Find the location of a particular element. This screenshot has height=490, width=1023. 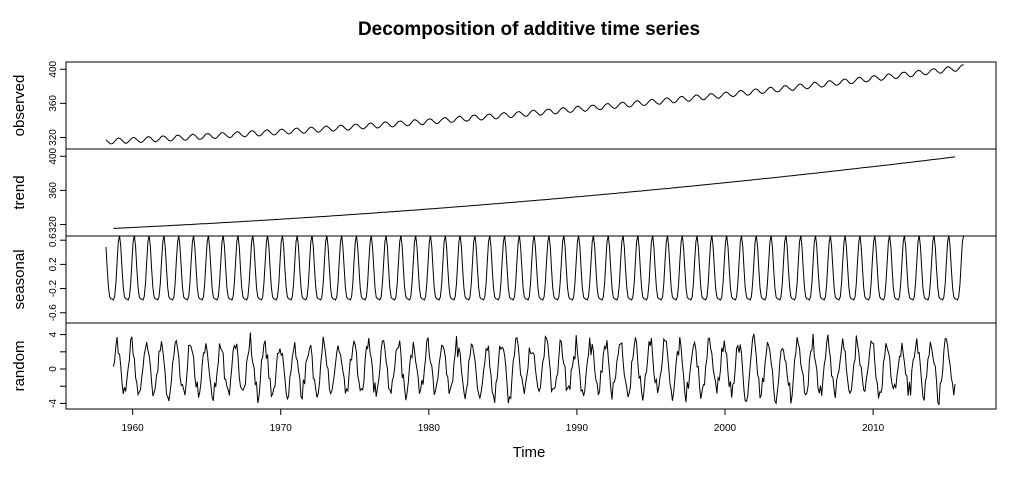

y-tick-label-seasonal: -0.2 is located at coordinates (53, 289).